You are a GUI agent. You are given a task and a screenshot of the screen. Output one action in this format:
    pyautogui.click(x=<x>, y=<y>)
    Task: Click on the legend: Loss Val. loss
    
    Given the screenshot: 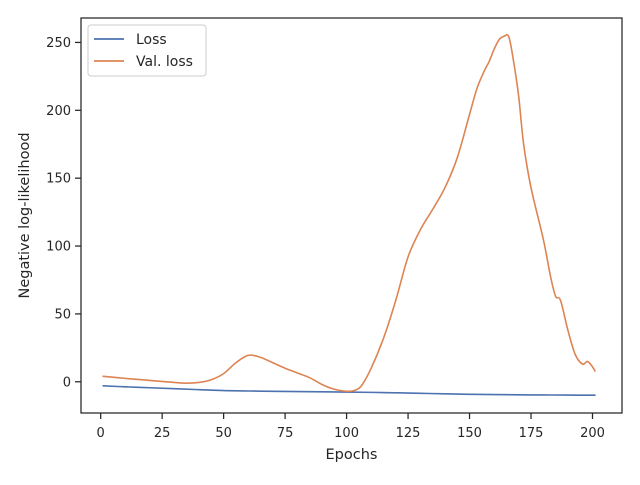 What is the action you would take?
    pyautogui.click(x=147, y=50)
    